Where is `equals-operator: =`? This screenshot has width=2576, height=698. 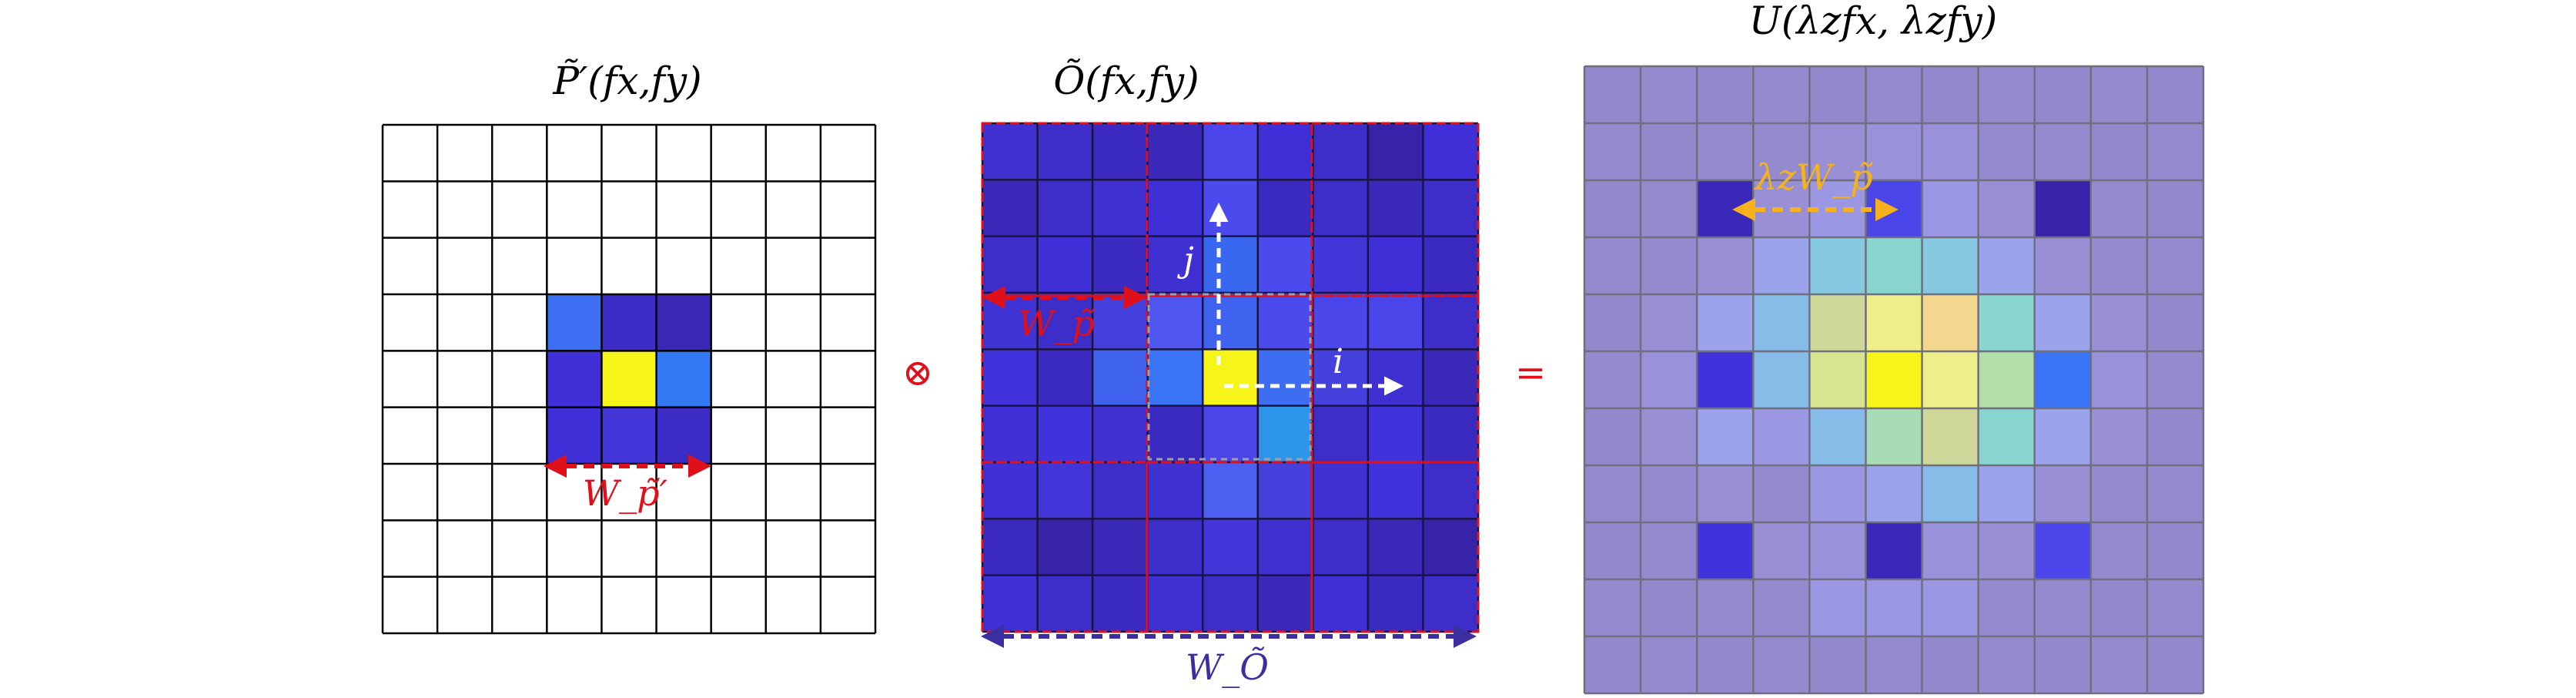
equals-operator: = is located at coordinates (1531, 373).